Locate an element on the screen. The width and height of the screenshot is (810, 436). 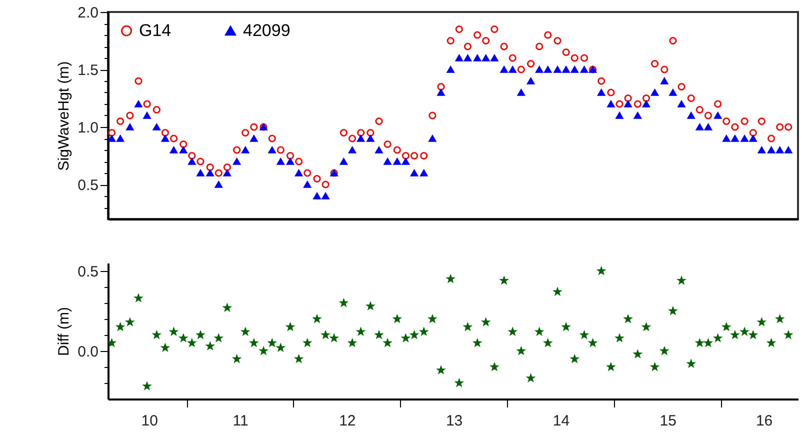
y-axis-title: SigWaveHgt (m) is located at coordinates (64, 116).